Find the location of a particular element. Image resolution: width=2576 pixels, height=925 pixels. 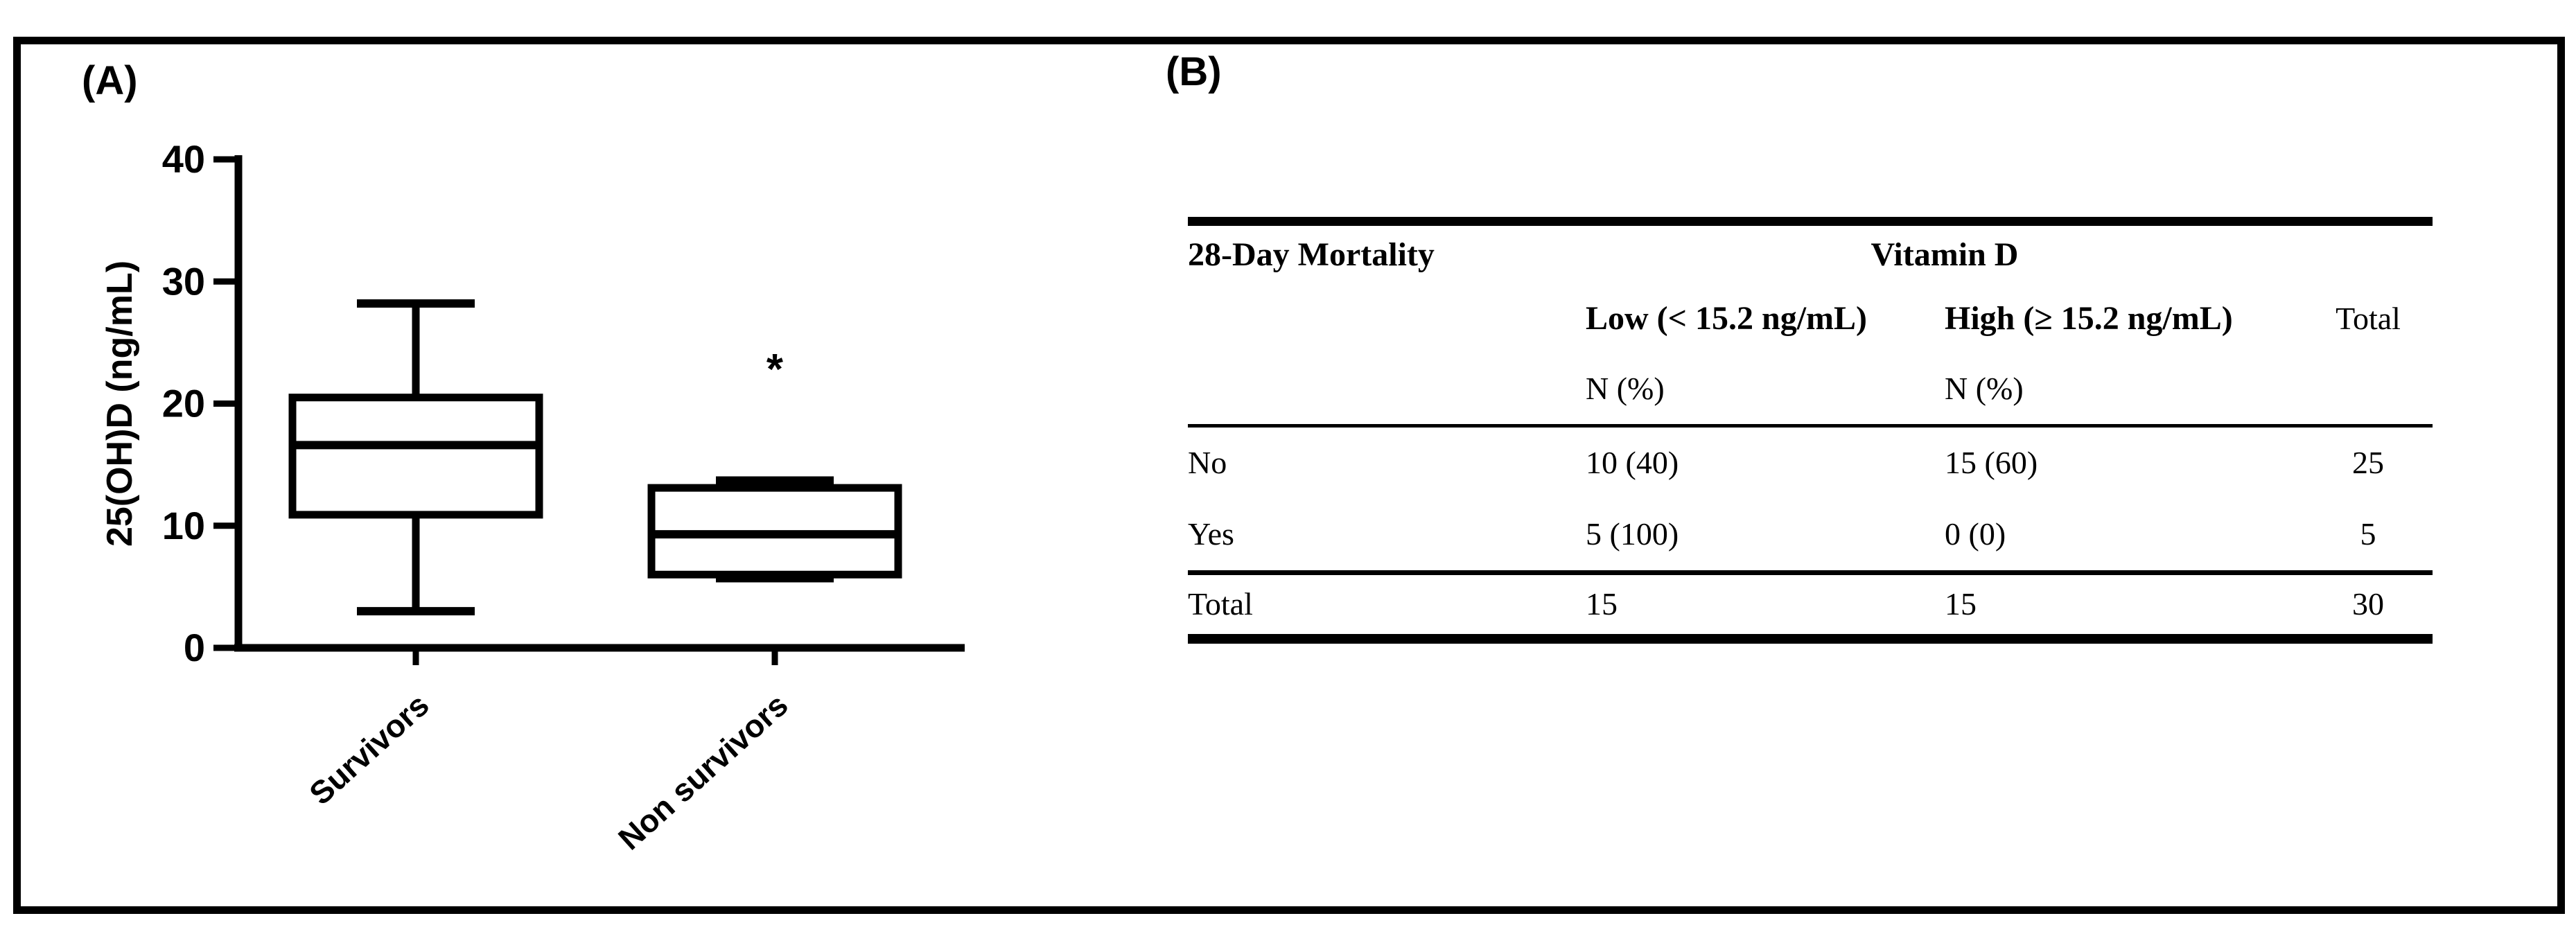

column-group-header-vitamin-d: Vitamin D is located at coordinates (1944, 254).